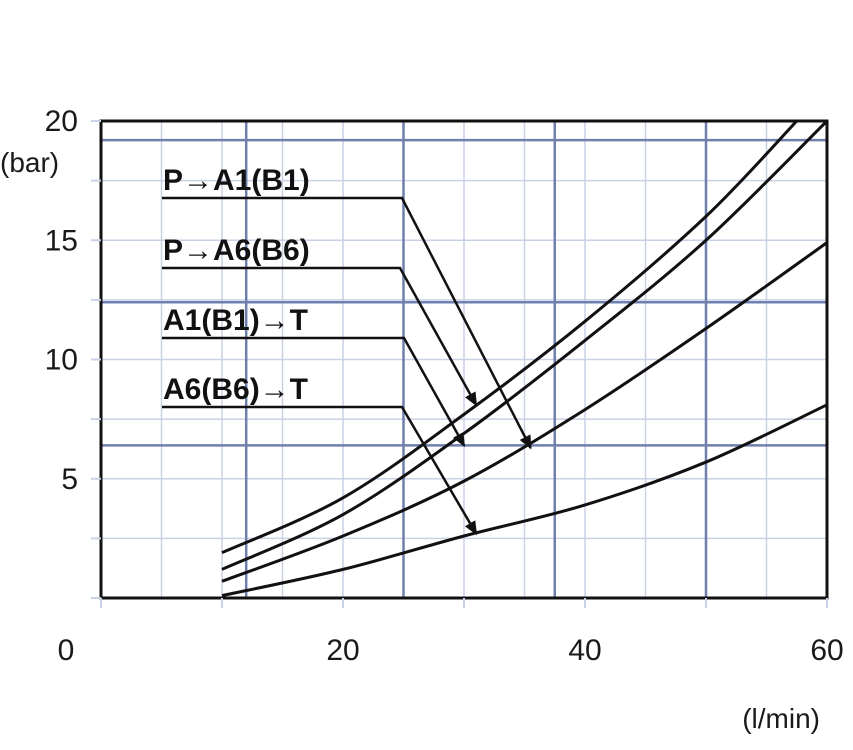 The width and height of the screenshot is (853, 750). What do you see at coordinates (826, 650) in the screenshot?
I see `x-tick-label: 60` at bounding box center [826, 650].